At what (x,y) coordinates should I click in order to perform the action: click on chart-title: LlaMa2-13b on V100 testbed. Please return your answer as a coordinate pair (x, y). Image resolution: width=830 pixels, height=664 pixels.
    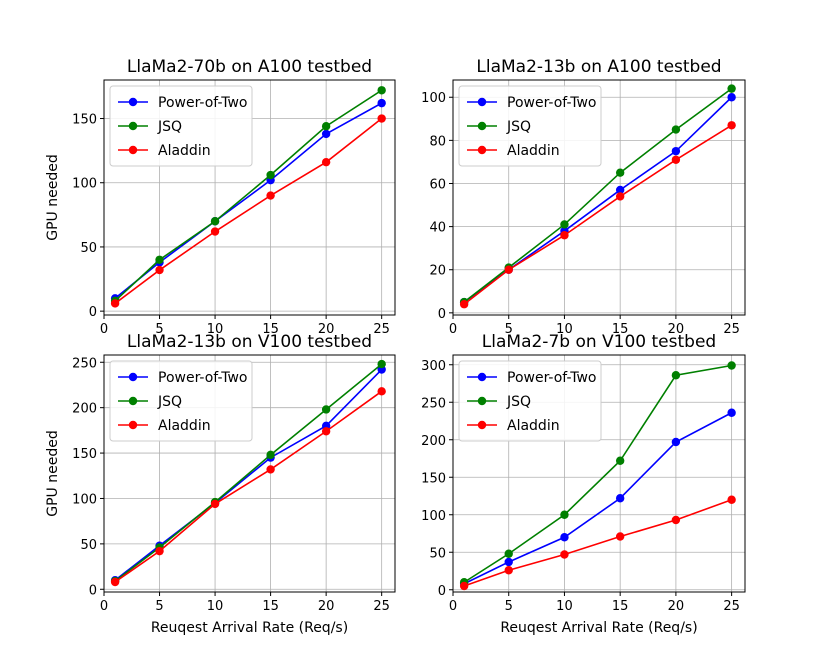
    Looking at the image, I should click on (249, 342).